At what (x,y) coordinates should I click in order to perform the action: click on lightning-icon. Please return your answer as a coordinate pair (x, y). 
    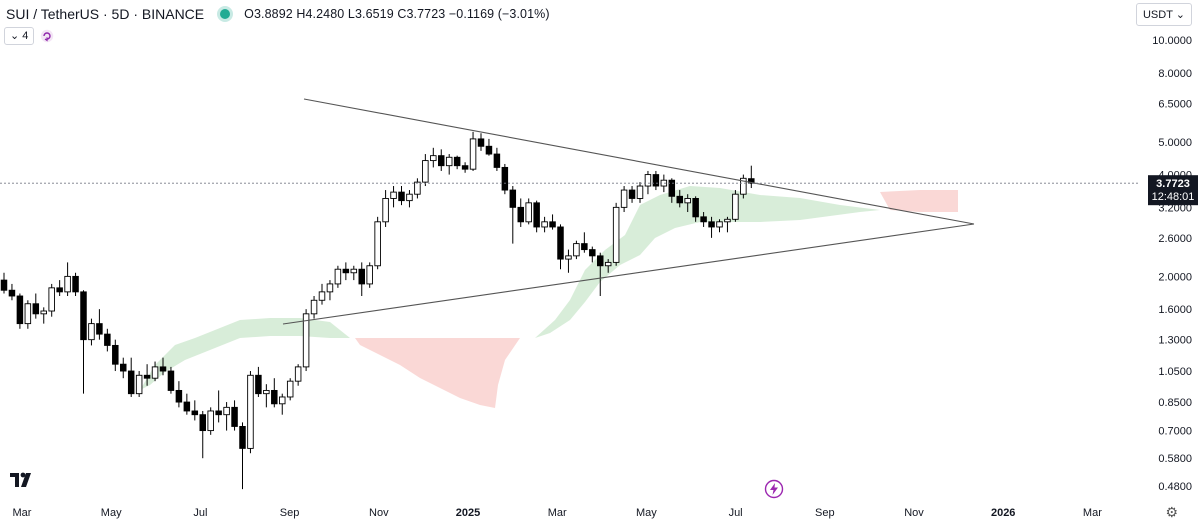
    Looking at the image, I should click on (774, 489).